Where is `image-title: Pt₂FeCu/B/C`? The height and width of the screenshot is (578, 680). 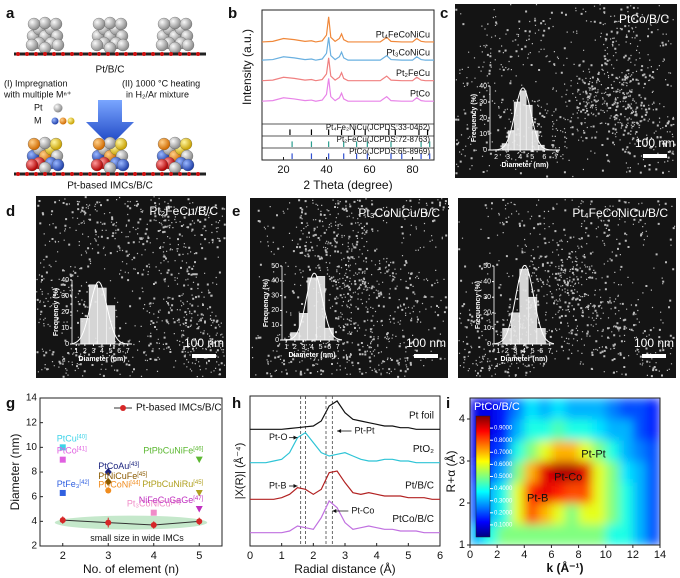 image-title: Pt₂FeCu/B/C is located at coordinates (183, 211).